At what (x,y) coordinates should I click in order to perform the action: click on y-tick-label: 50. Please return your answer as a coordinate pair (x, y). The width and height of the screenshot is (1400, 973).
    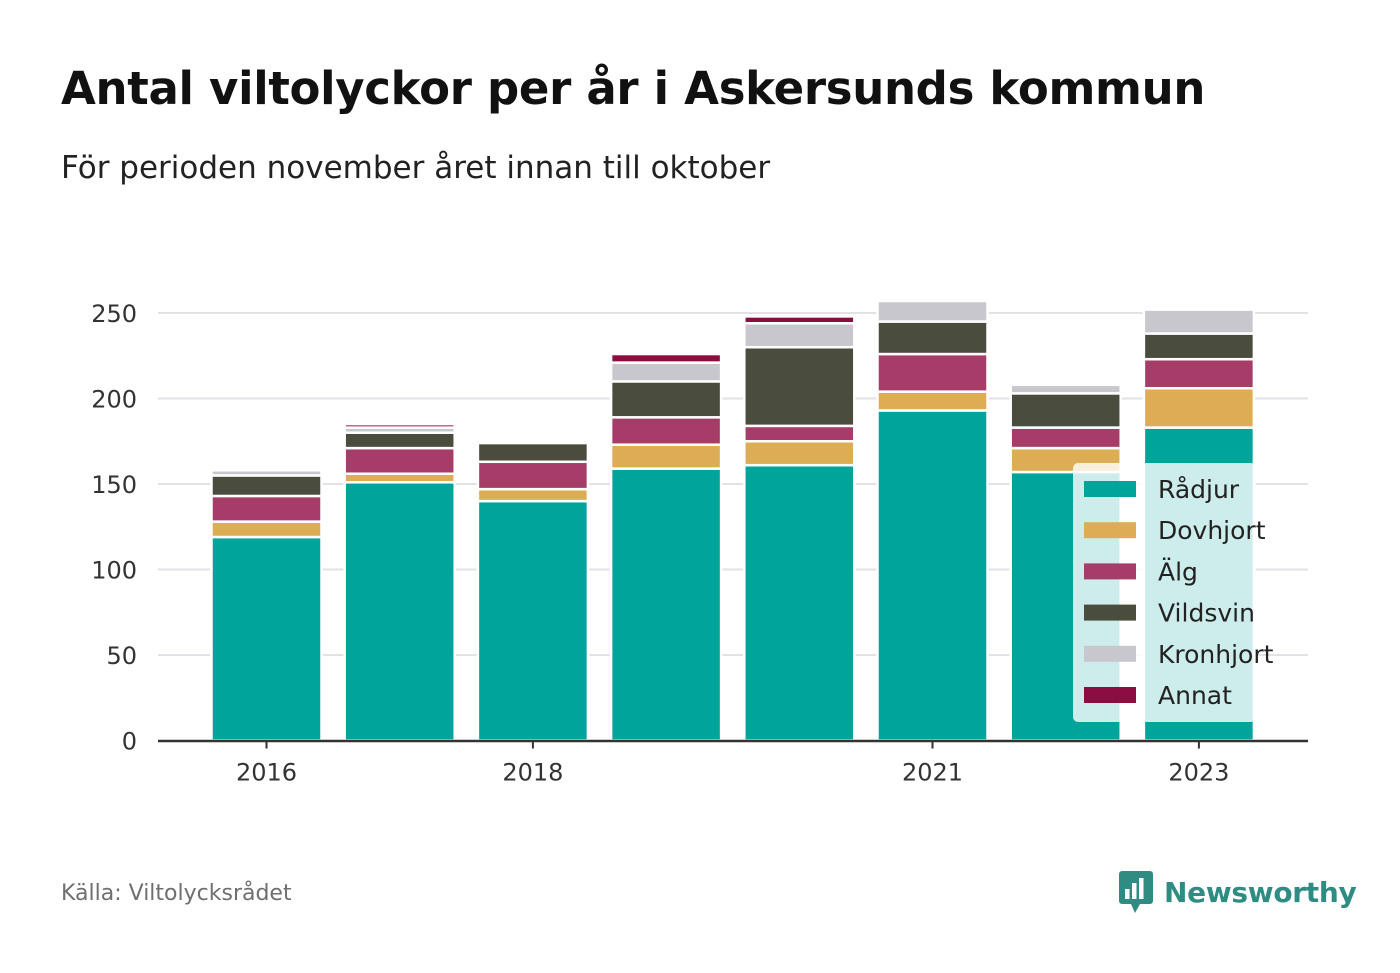
    Looking at the image, I should click on (121, 656).